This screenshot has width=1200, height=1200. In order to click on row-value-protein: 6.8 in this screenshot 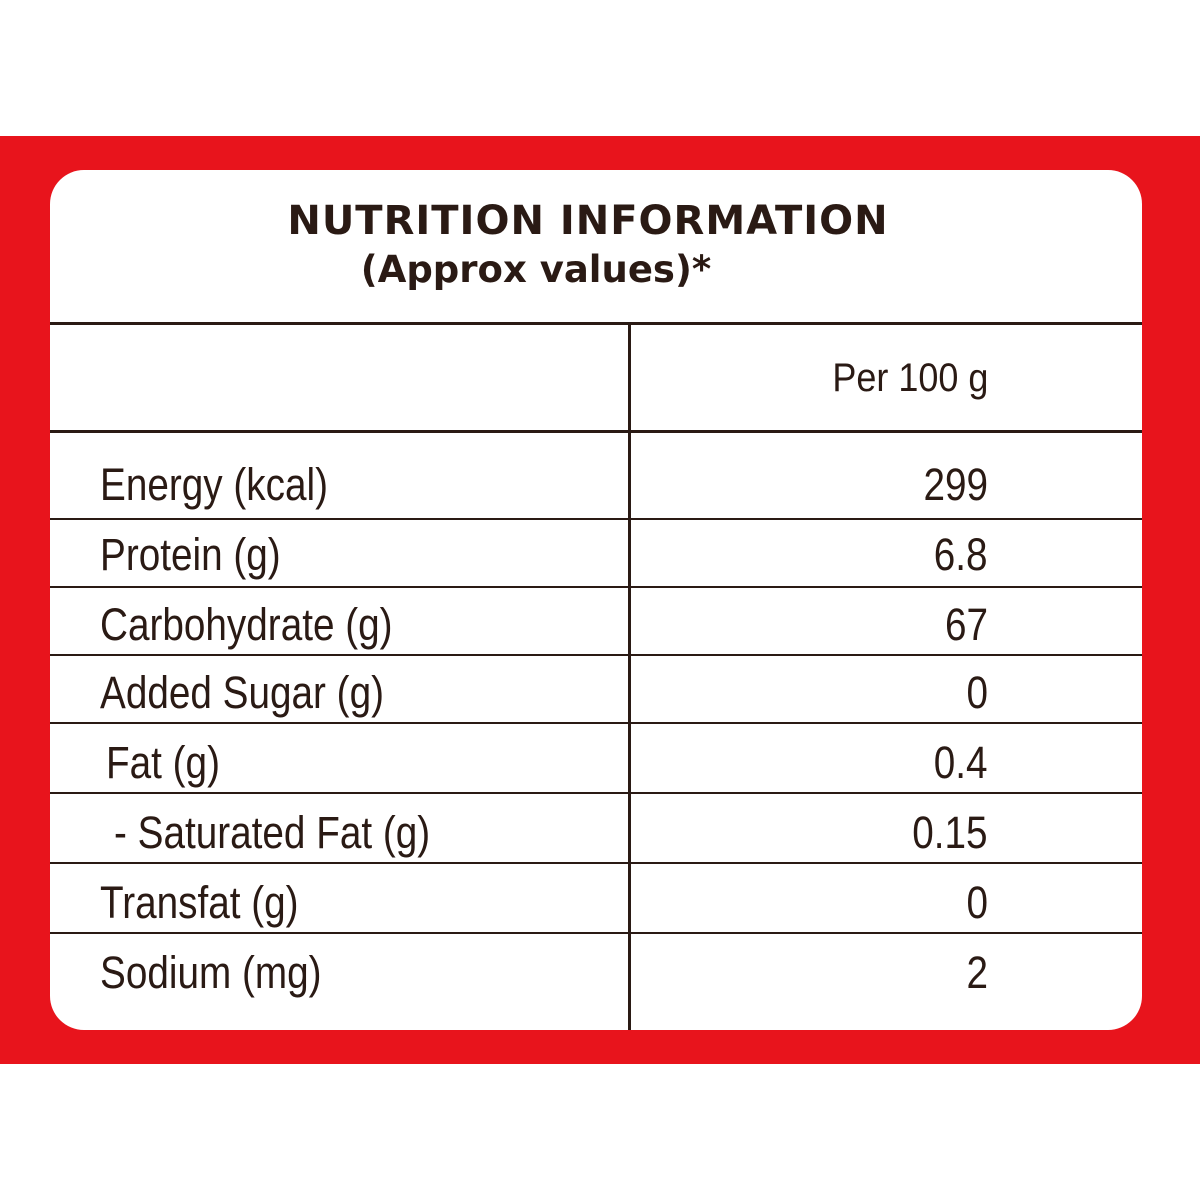, I will do `click(961, 554)`.